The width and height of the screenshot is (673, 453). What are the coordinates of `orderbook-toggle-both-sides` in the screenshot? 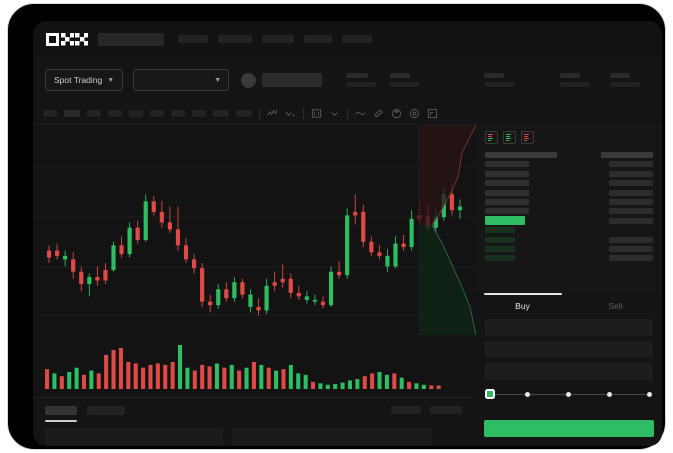 It's located at (491, 137).